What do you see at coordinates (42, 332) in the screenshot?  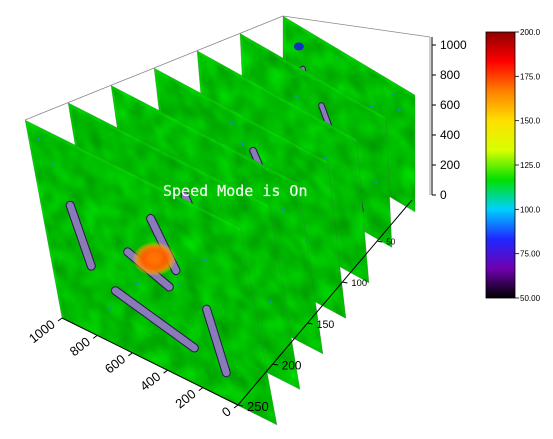 I see `x-tick-label: 1000` at bounding box center [42, 332].